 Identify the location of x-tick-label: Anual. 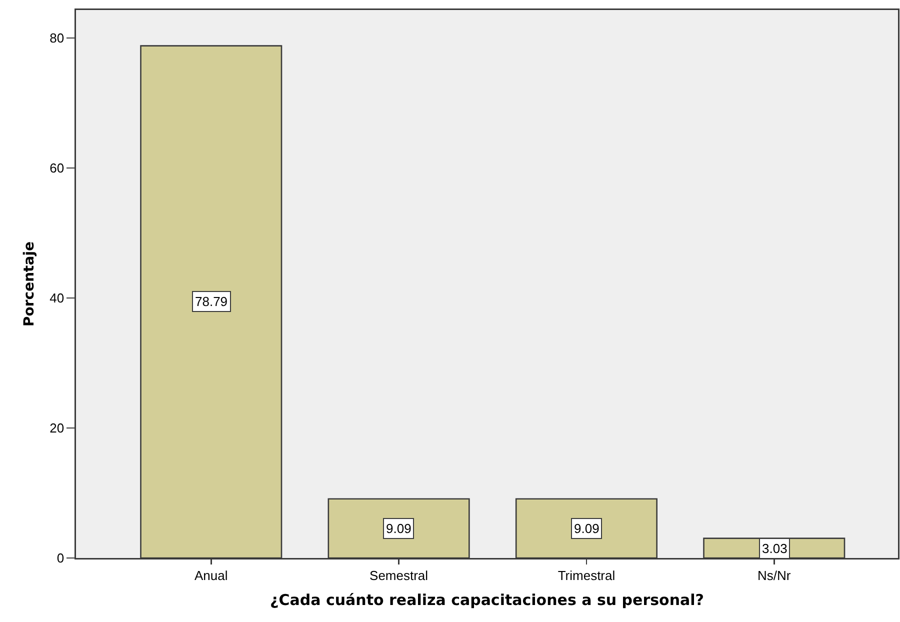
(211, 575).